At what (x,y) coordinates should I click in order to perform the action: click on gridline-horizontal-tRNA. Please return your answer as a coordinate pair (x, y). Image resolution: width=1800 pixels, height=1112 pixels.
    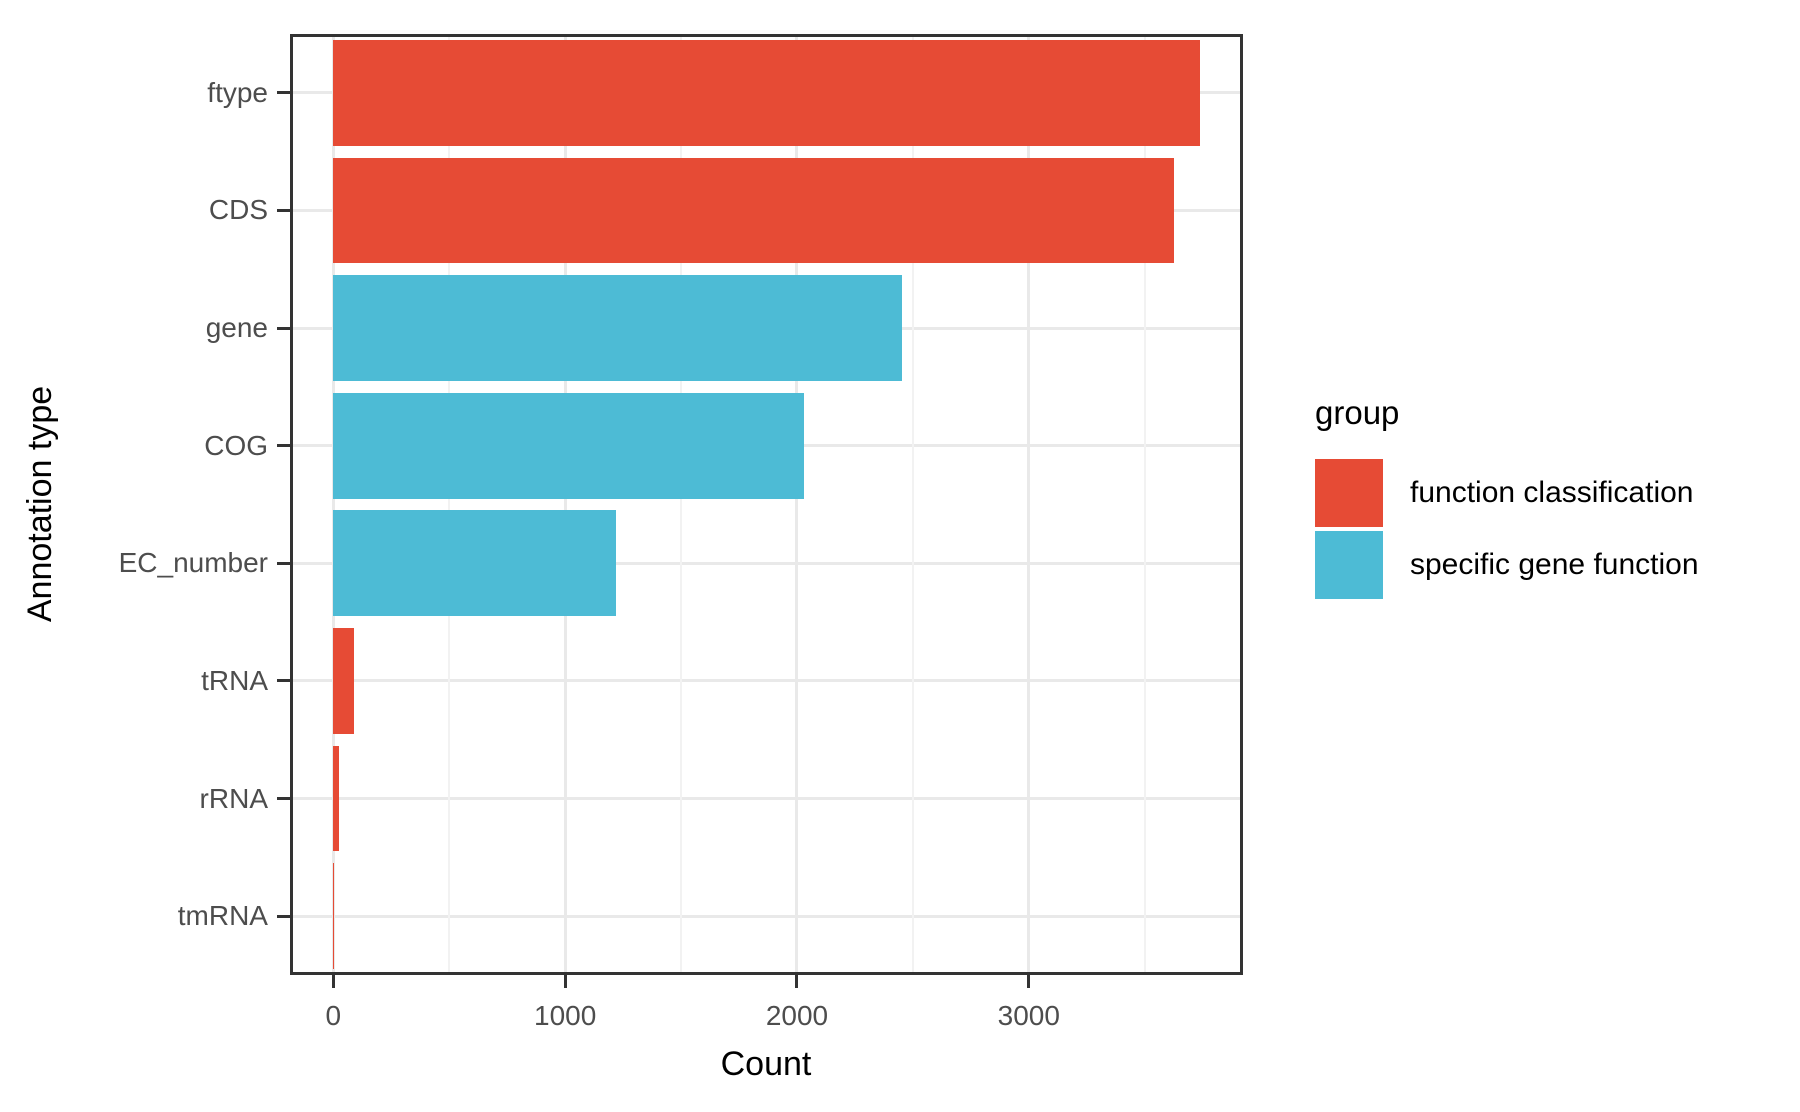
    Looking at the image, I should click on (766, 681).